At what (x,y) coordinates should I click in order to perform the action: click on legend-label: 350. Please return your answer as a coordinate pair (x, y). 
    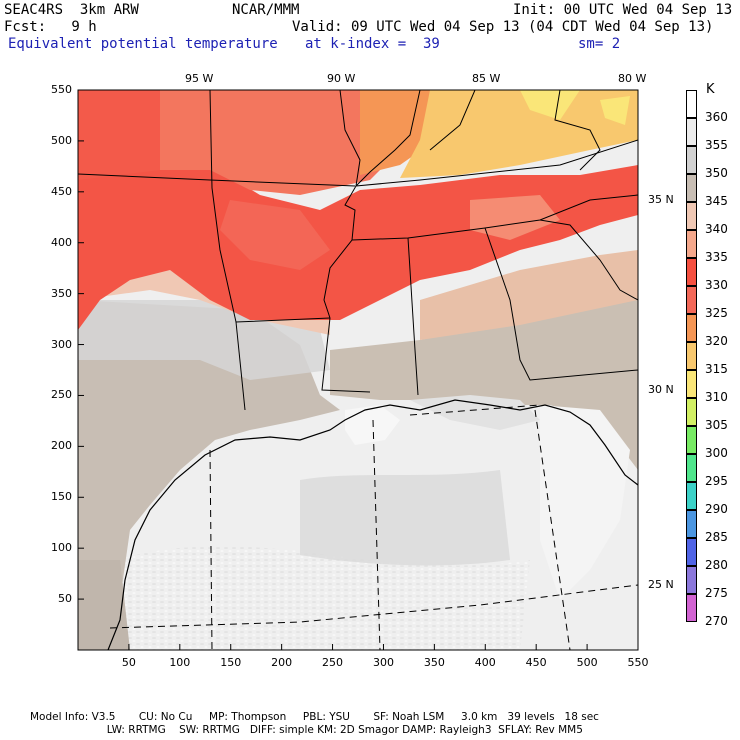
    Looking at the image, I should click on (716, 173).